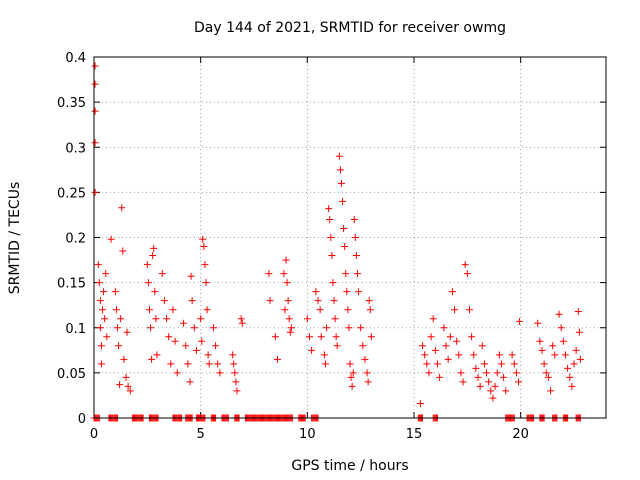 The height and width of the screenshot is (480, 640). What do you see at coordinates (71, 103) in the screenshot?
I see `y-tick-label: 0.35` at bounding box center [71, 103].